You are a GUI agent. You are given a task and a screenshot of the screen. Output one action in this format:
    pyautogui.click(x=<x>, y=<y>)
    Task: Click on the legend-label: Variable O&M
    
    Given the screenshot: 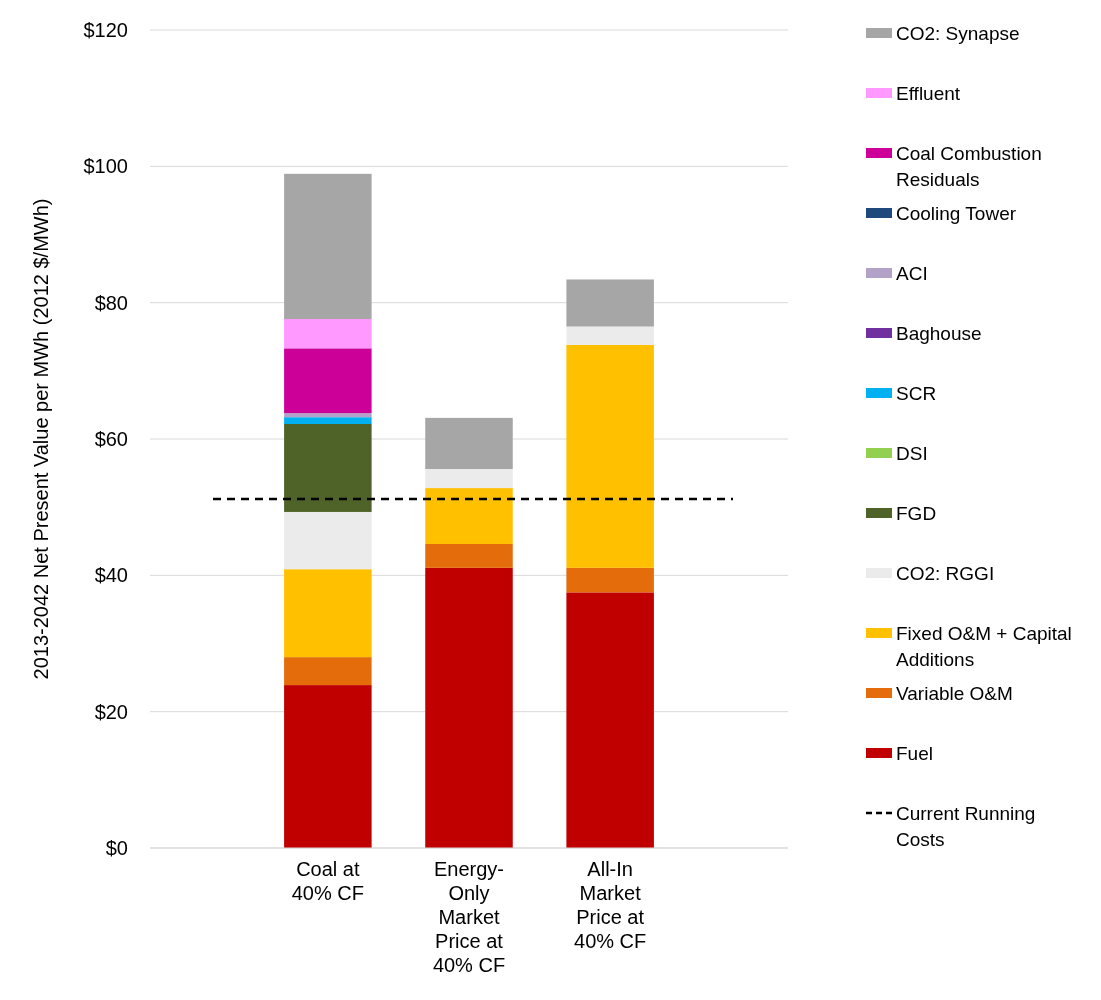 What is the action you would take?
    pyautogui.click(x=954, y=693)
    